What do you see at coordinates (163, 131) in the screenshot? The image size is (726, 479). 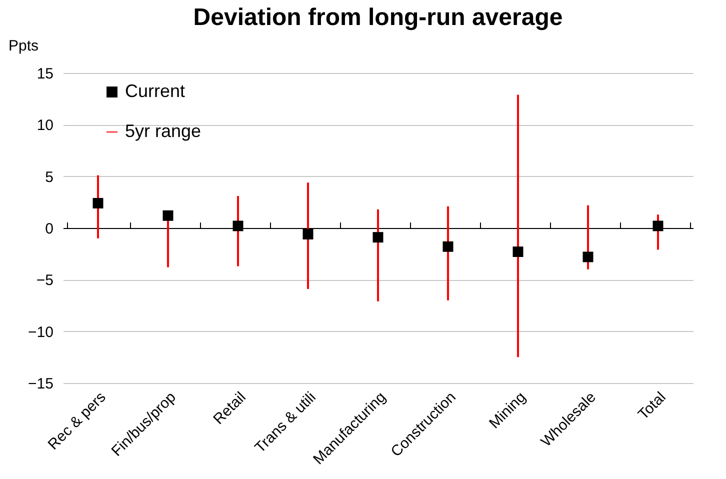 I see `legend-label: 5yr range` at bounding box center [163, 131].